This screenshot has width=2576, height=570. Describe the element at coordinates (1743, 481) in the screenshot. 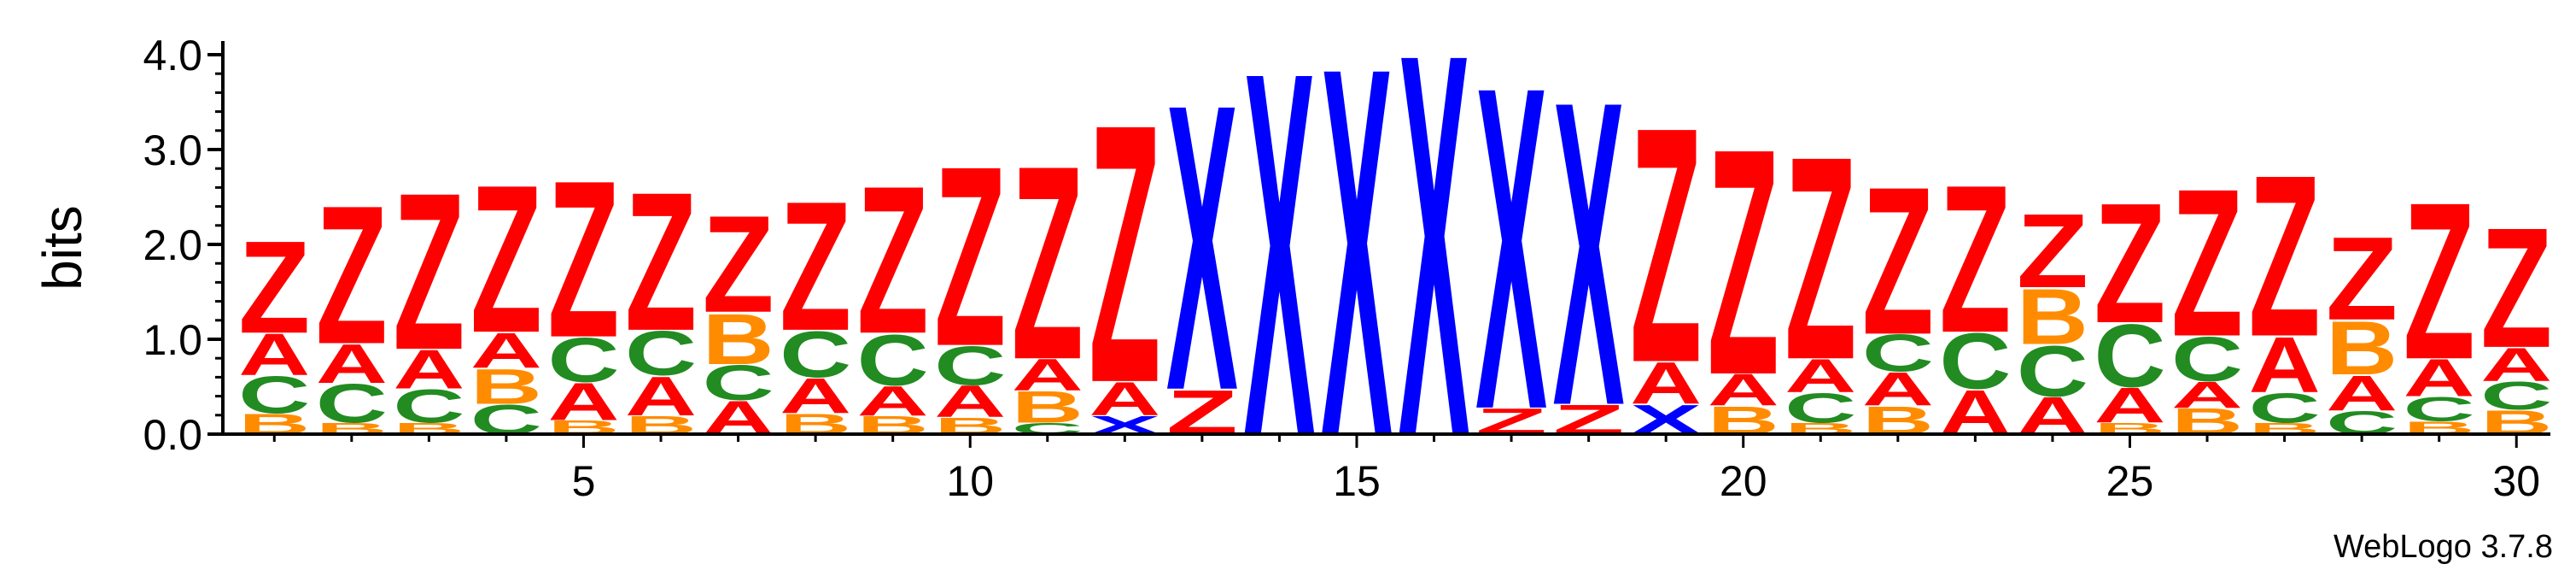

I see `x-tick-label: 20` at that location.